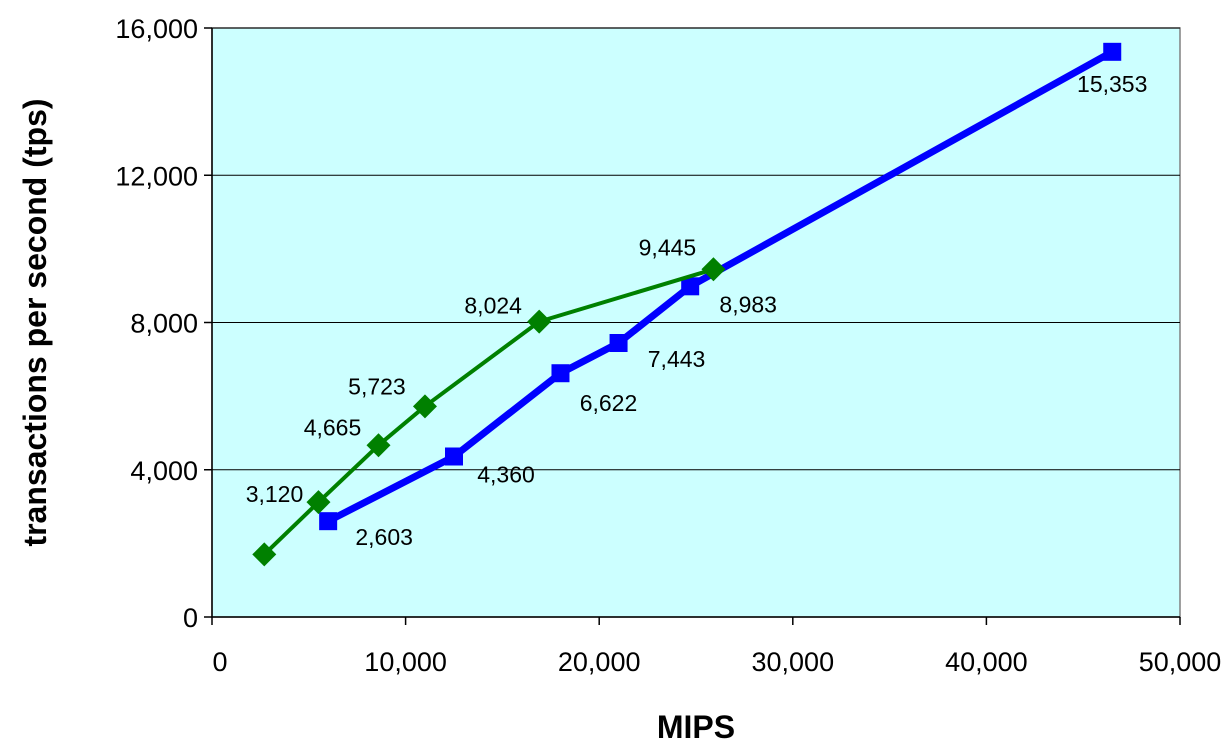  Describe the element at coordinates (405, 662) in the screenshot. I see `x-tick-label: 10,000` at that location.